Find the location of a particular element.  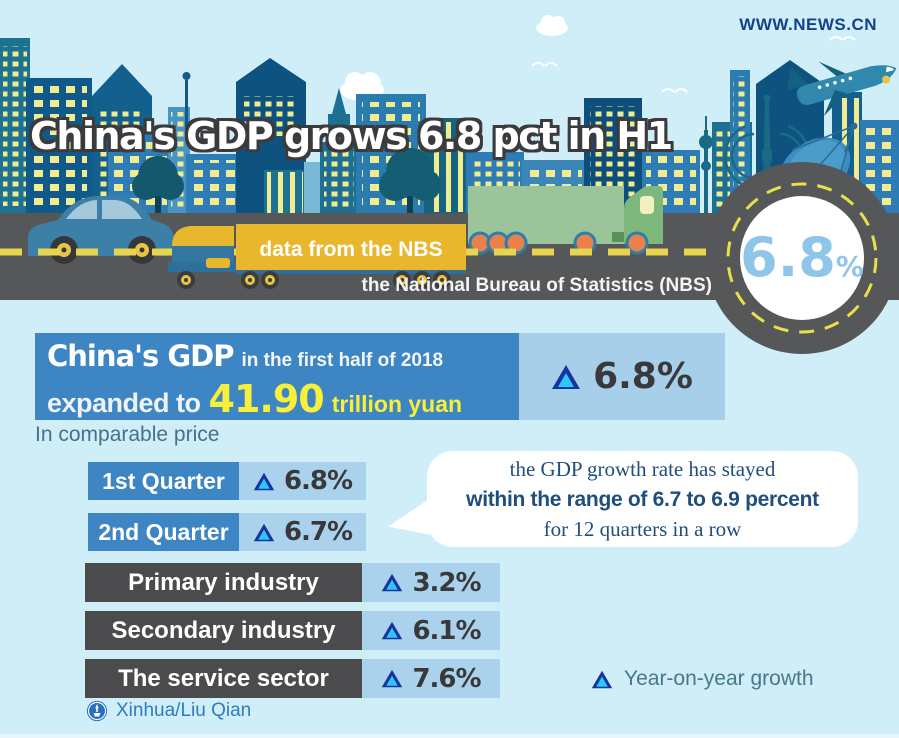

gdp-expanded-label: expanded to is located at coordinates (124, 403).